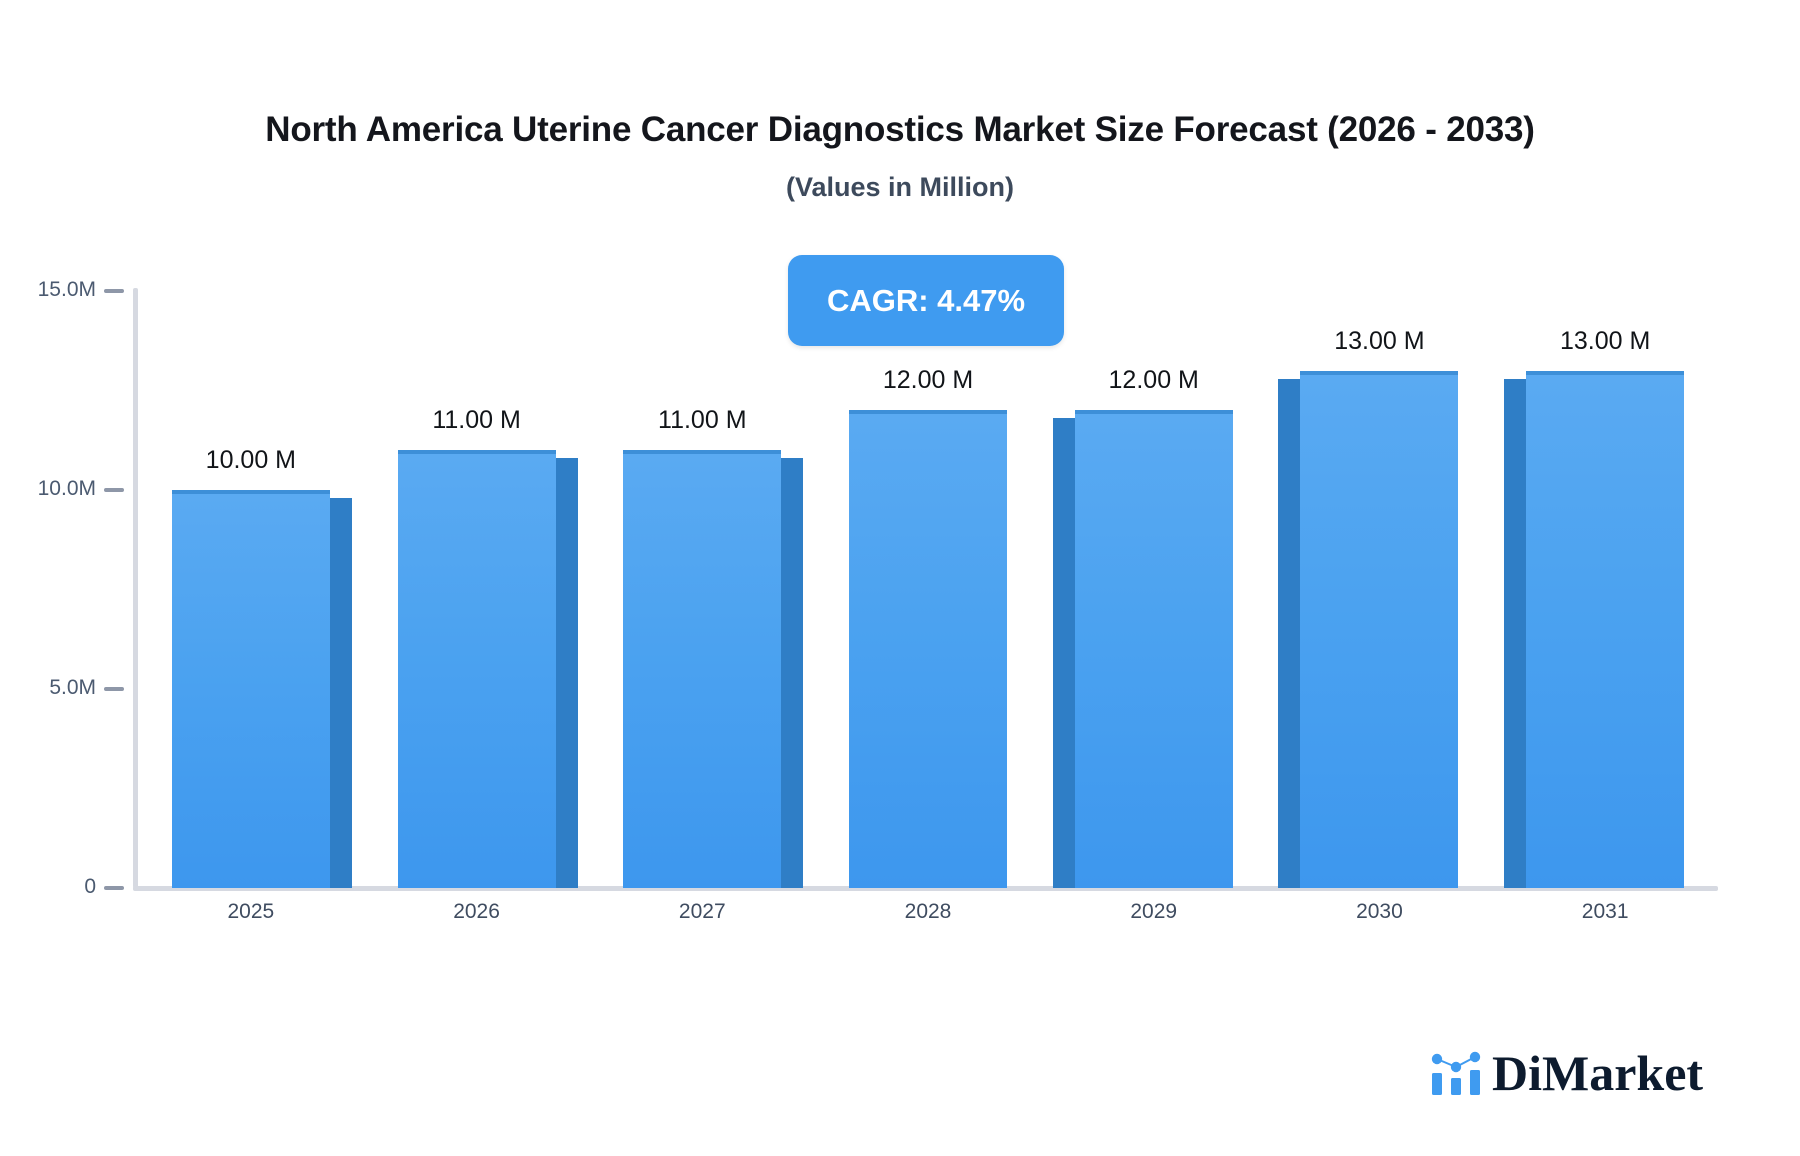 This screenshot has width=1800, height=1156. Describe the element at coordinates (1379, 911) in the screenshot. I see `x-tick-label: 2030` at that location.